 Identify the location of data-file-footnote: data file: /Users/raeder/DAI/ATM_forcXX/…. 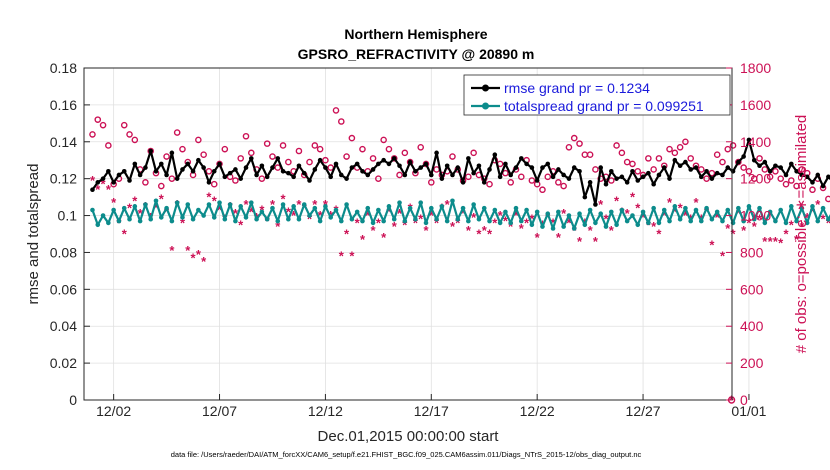
(406, 454).